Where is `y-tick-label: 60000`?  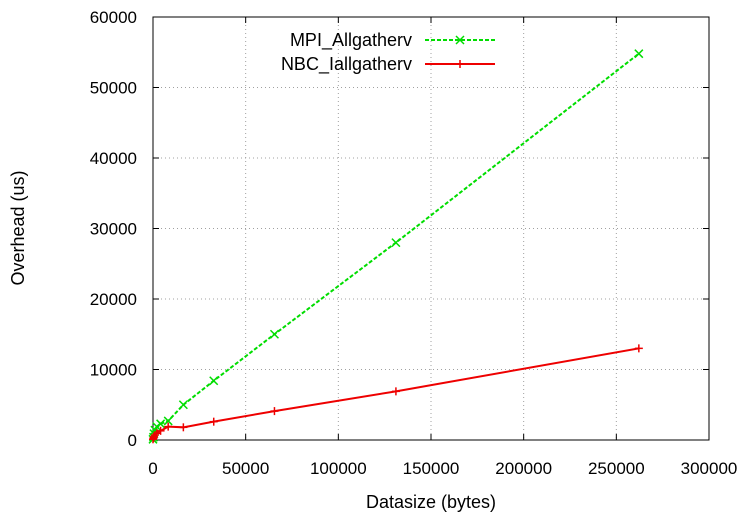
y-tick-label: 60000 is located at coordinates (113, 17).